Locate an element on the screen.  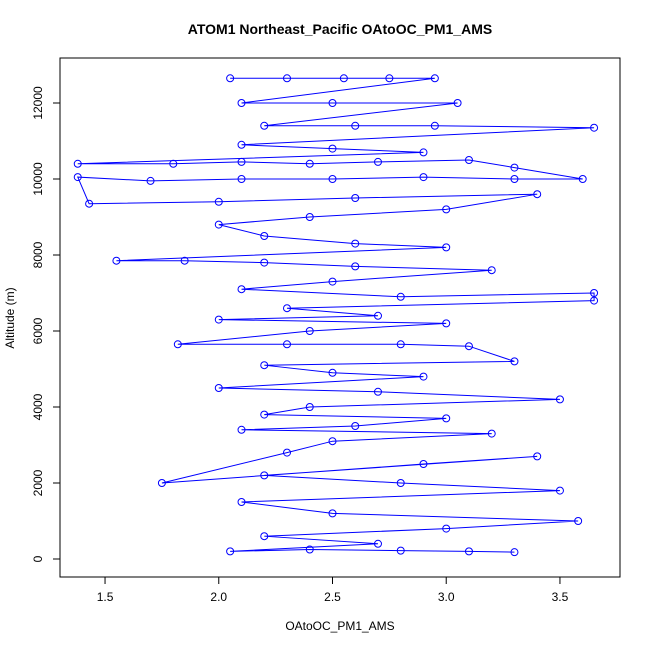
x-axis-label: OAtoOC_PM1_AMS is located at coordinates (339, 626).